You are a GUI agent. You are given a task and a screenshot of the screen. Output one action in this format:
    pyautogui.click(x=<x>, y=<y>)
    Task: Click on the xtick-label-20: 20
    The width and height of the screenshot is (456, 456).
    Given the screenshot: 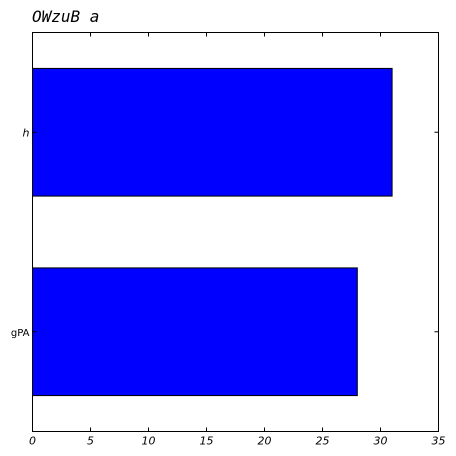 What is the action you would take?
    pyautogui.click(x=265, y=441)
    